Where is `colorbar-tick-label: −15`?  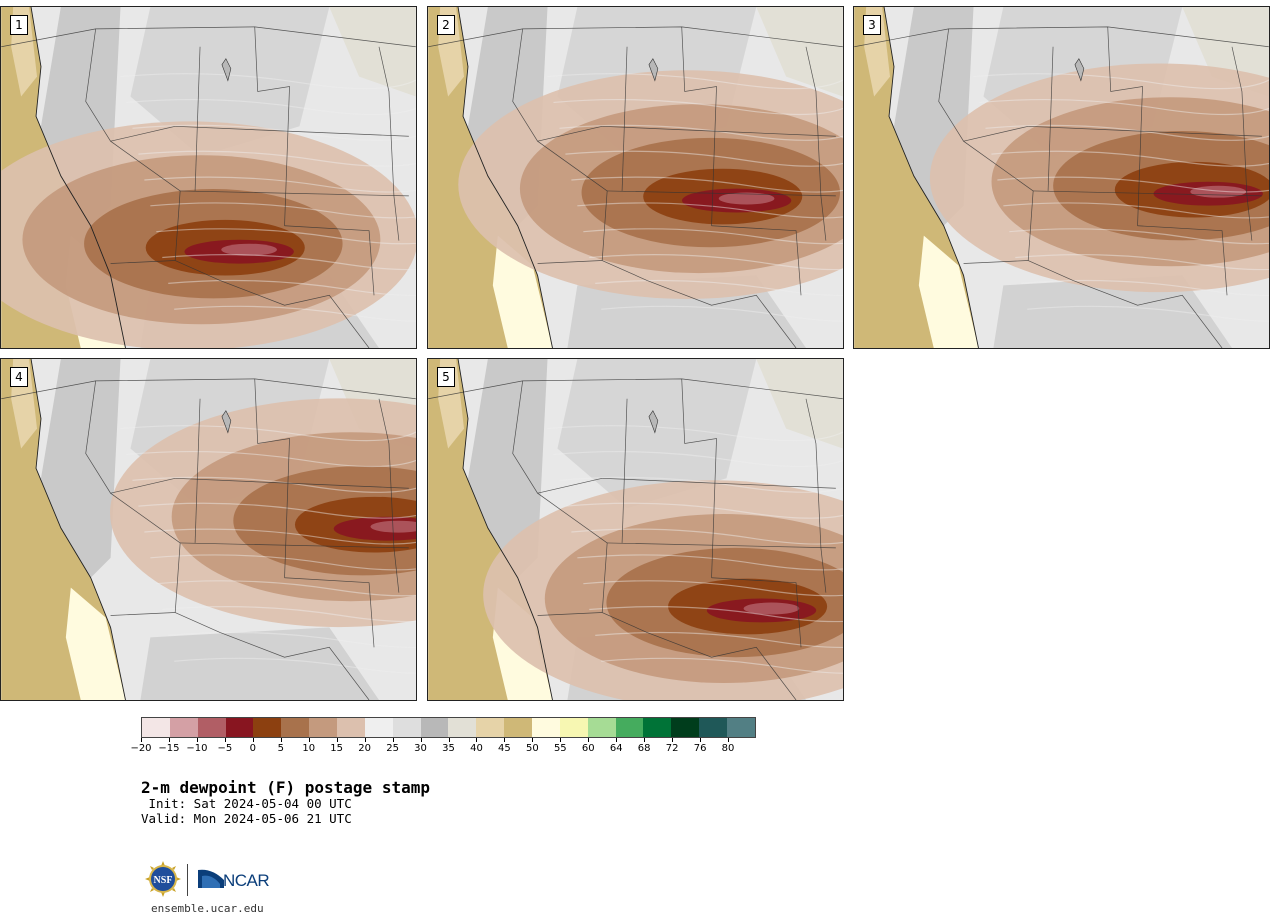
colorbar-tick-label: −15 is located at coordinates (169, 748).